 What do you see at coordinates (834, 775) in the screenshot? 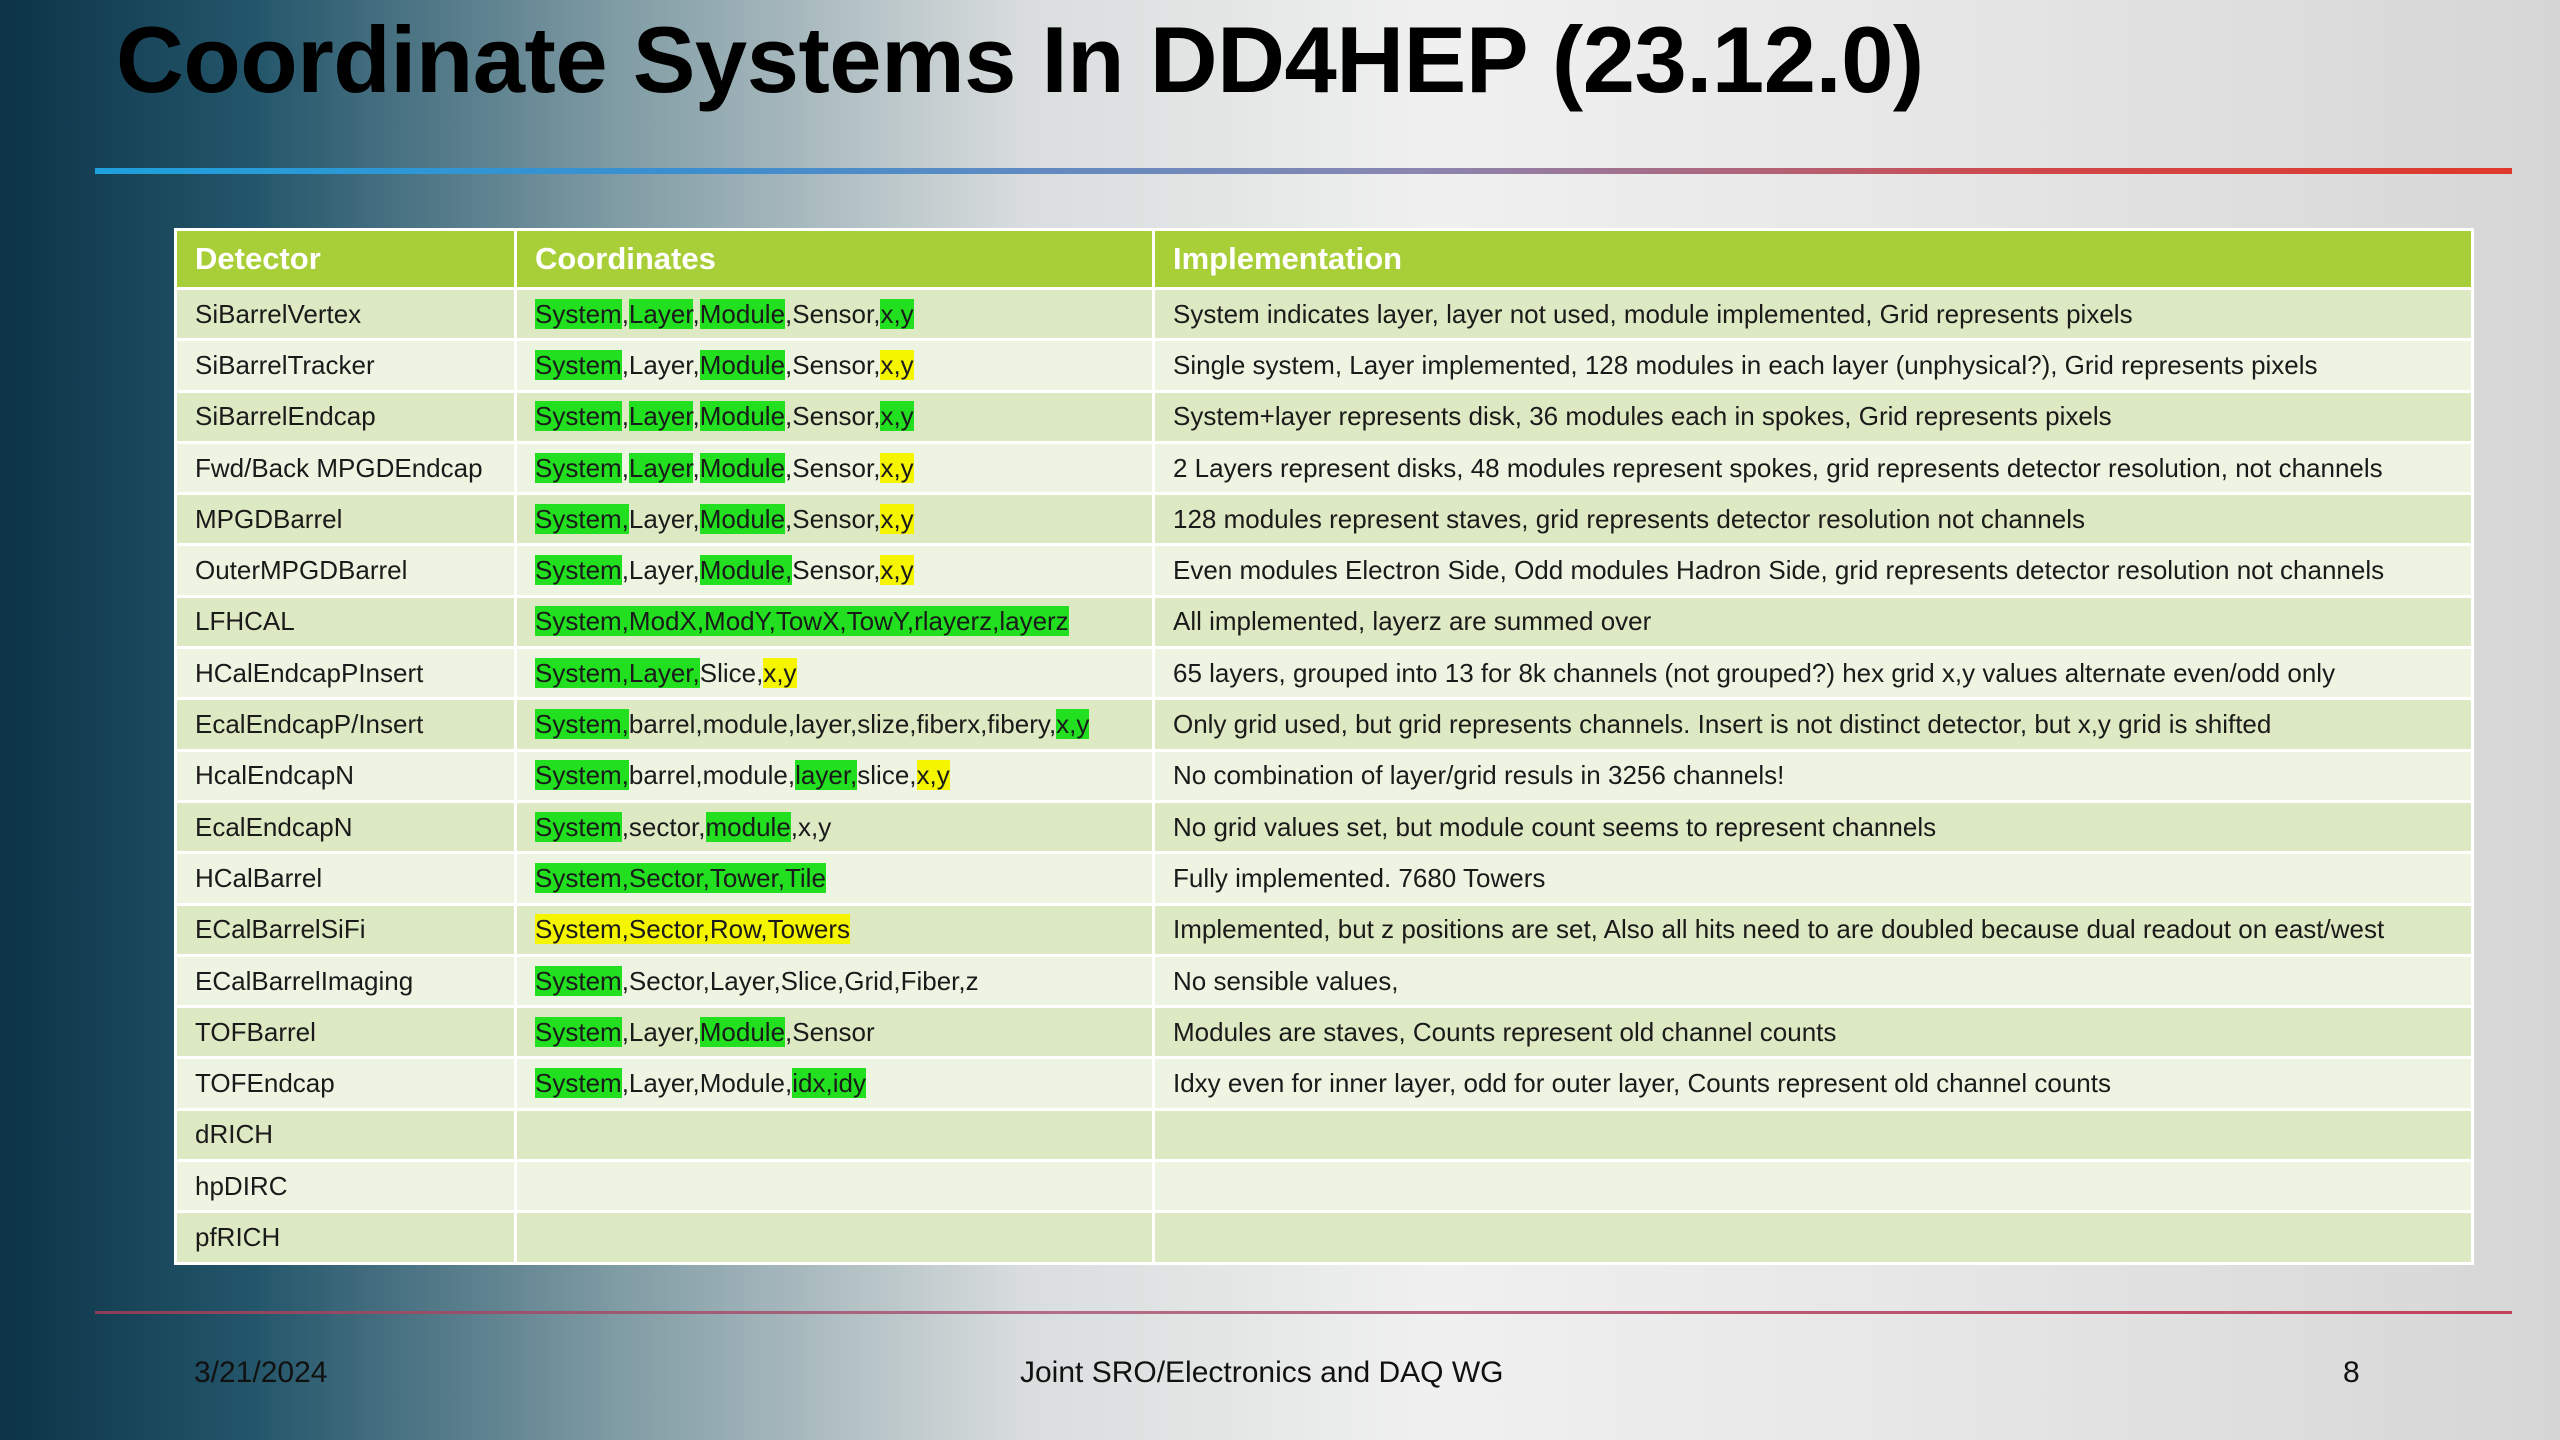
I see `coordinates-cell: System,barrel,module,layer,slice,x,y` at bounding box center [834, 775].